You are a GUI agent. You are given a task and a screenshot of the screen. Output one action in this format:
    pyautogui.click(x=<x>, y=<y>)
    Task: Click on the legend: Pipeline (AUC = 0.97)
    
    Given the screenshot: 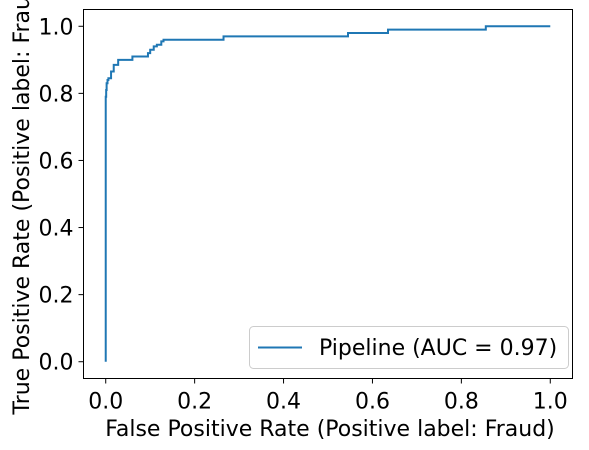 What is the action you would take?
    pyautogui.click(x=409, y=347)
    